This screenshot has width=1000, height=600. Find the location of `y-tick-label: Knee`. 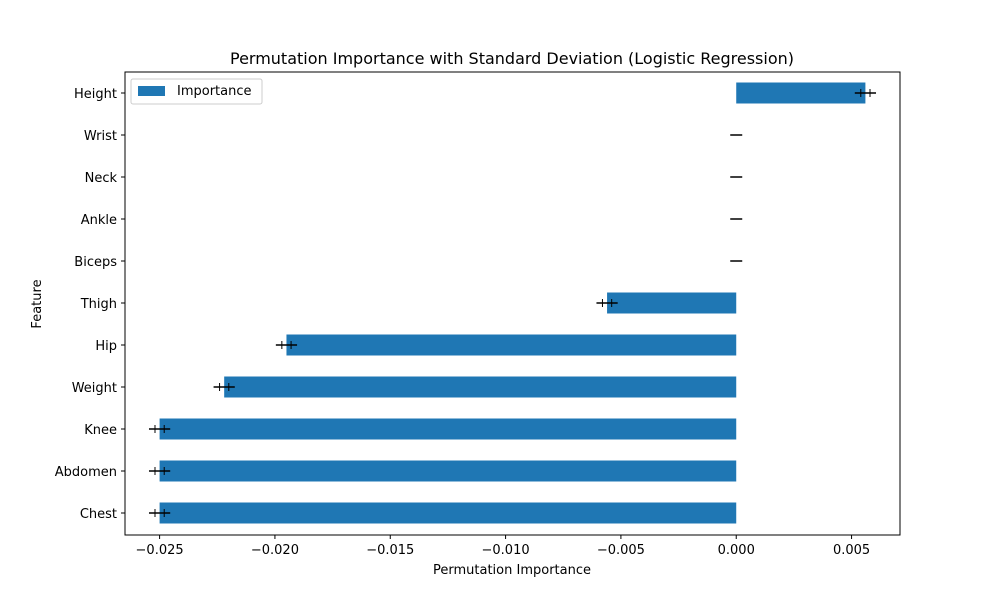

y-tick-label: Knee is located at coordinates (100, 430).